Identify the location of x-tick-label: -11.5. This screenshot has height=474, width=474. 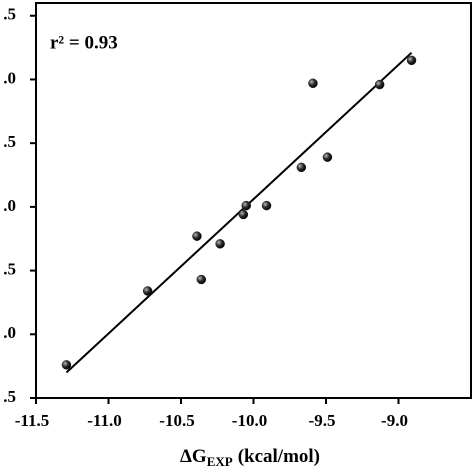
(32, 420).